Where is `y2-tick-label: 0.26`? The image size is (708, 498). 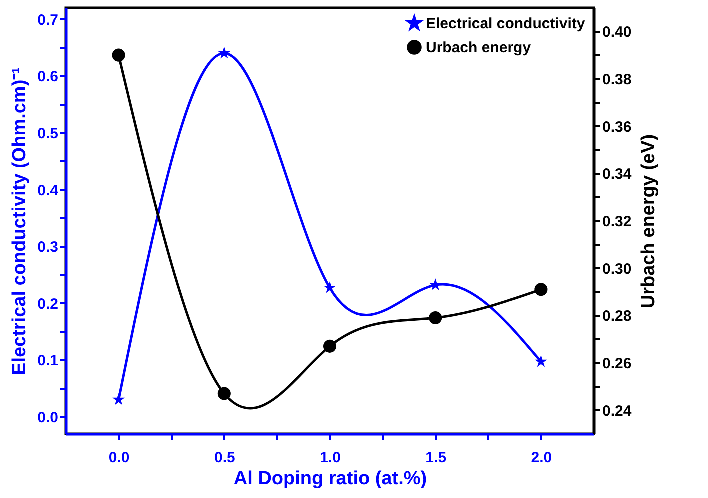
y2-tick-label: 0.26 is located at coordinates (617, 364).